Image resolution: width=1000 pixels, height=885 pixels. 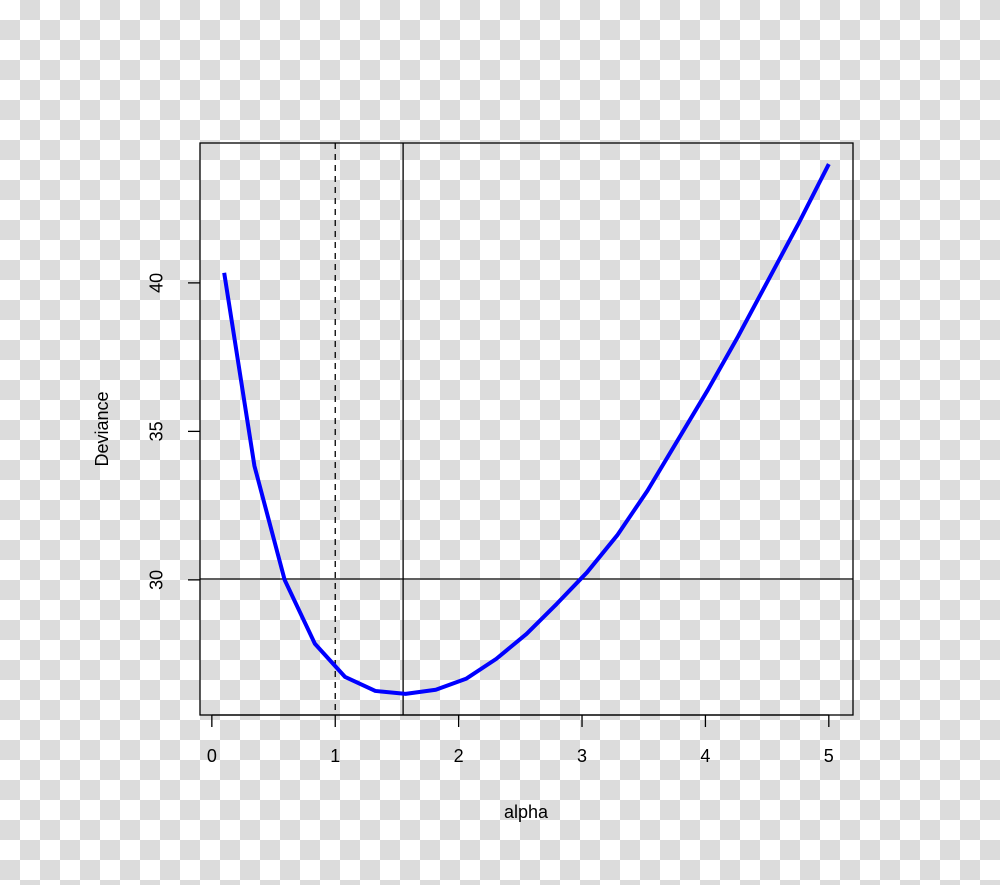 I want to click on y-axis-title: Deviance, so click(x=102, y=428).